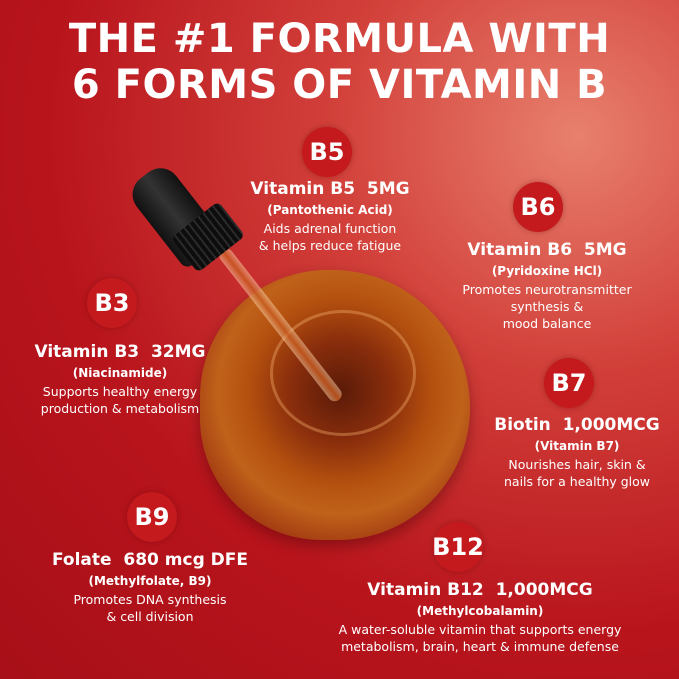  Describe the element at coordinates (569, 383) in the screenshot. I see `badge-b7: B7` at that location.